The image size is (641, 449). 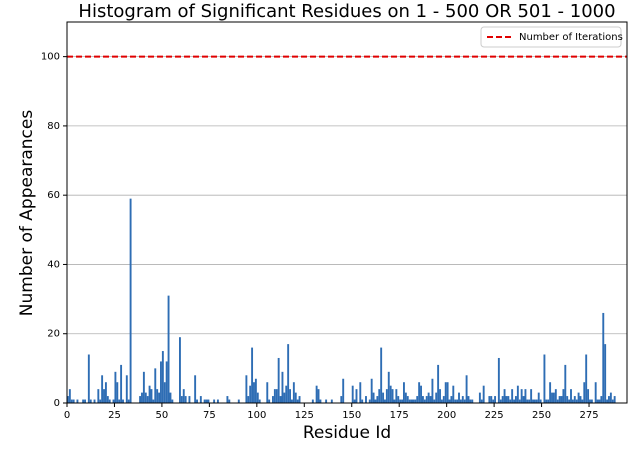 I want to click on y-axis-label: Number of Appearances, so click(x=27, y=213).